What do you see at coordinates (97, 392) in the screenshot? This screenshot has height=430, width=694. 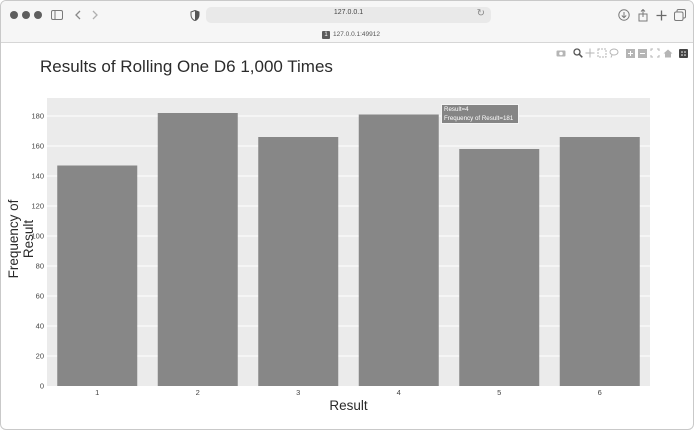 I see `x-tick-label: 1` at bounding box center [97, 392].